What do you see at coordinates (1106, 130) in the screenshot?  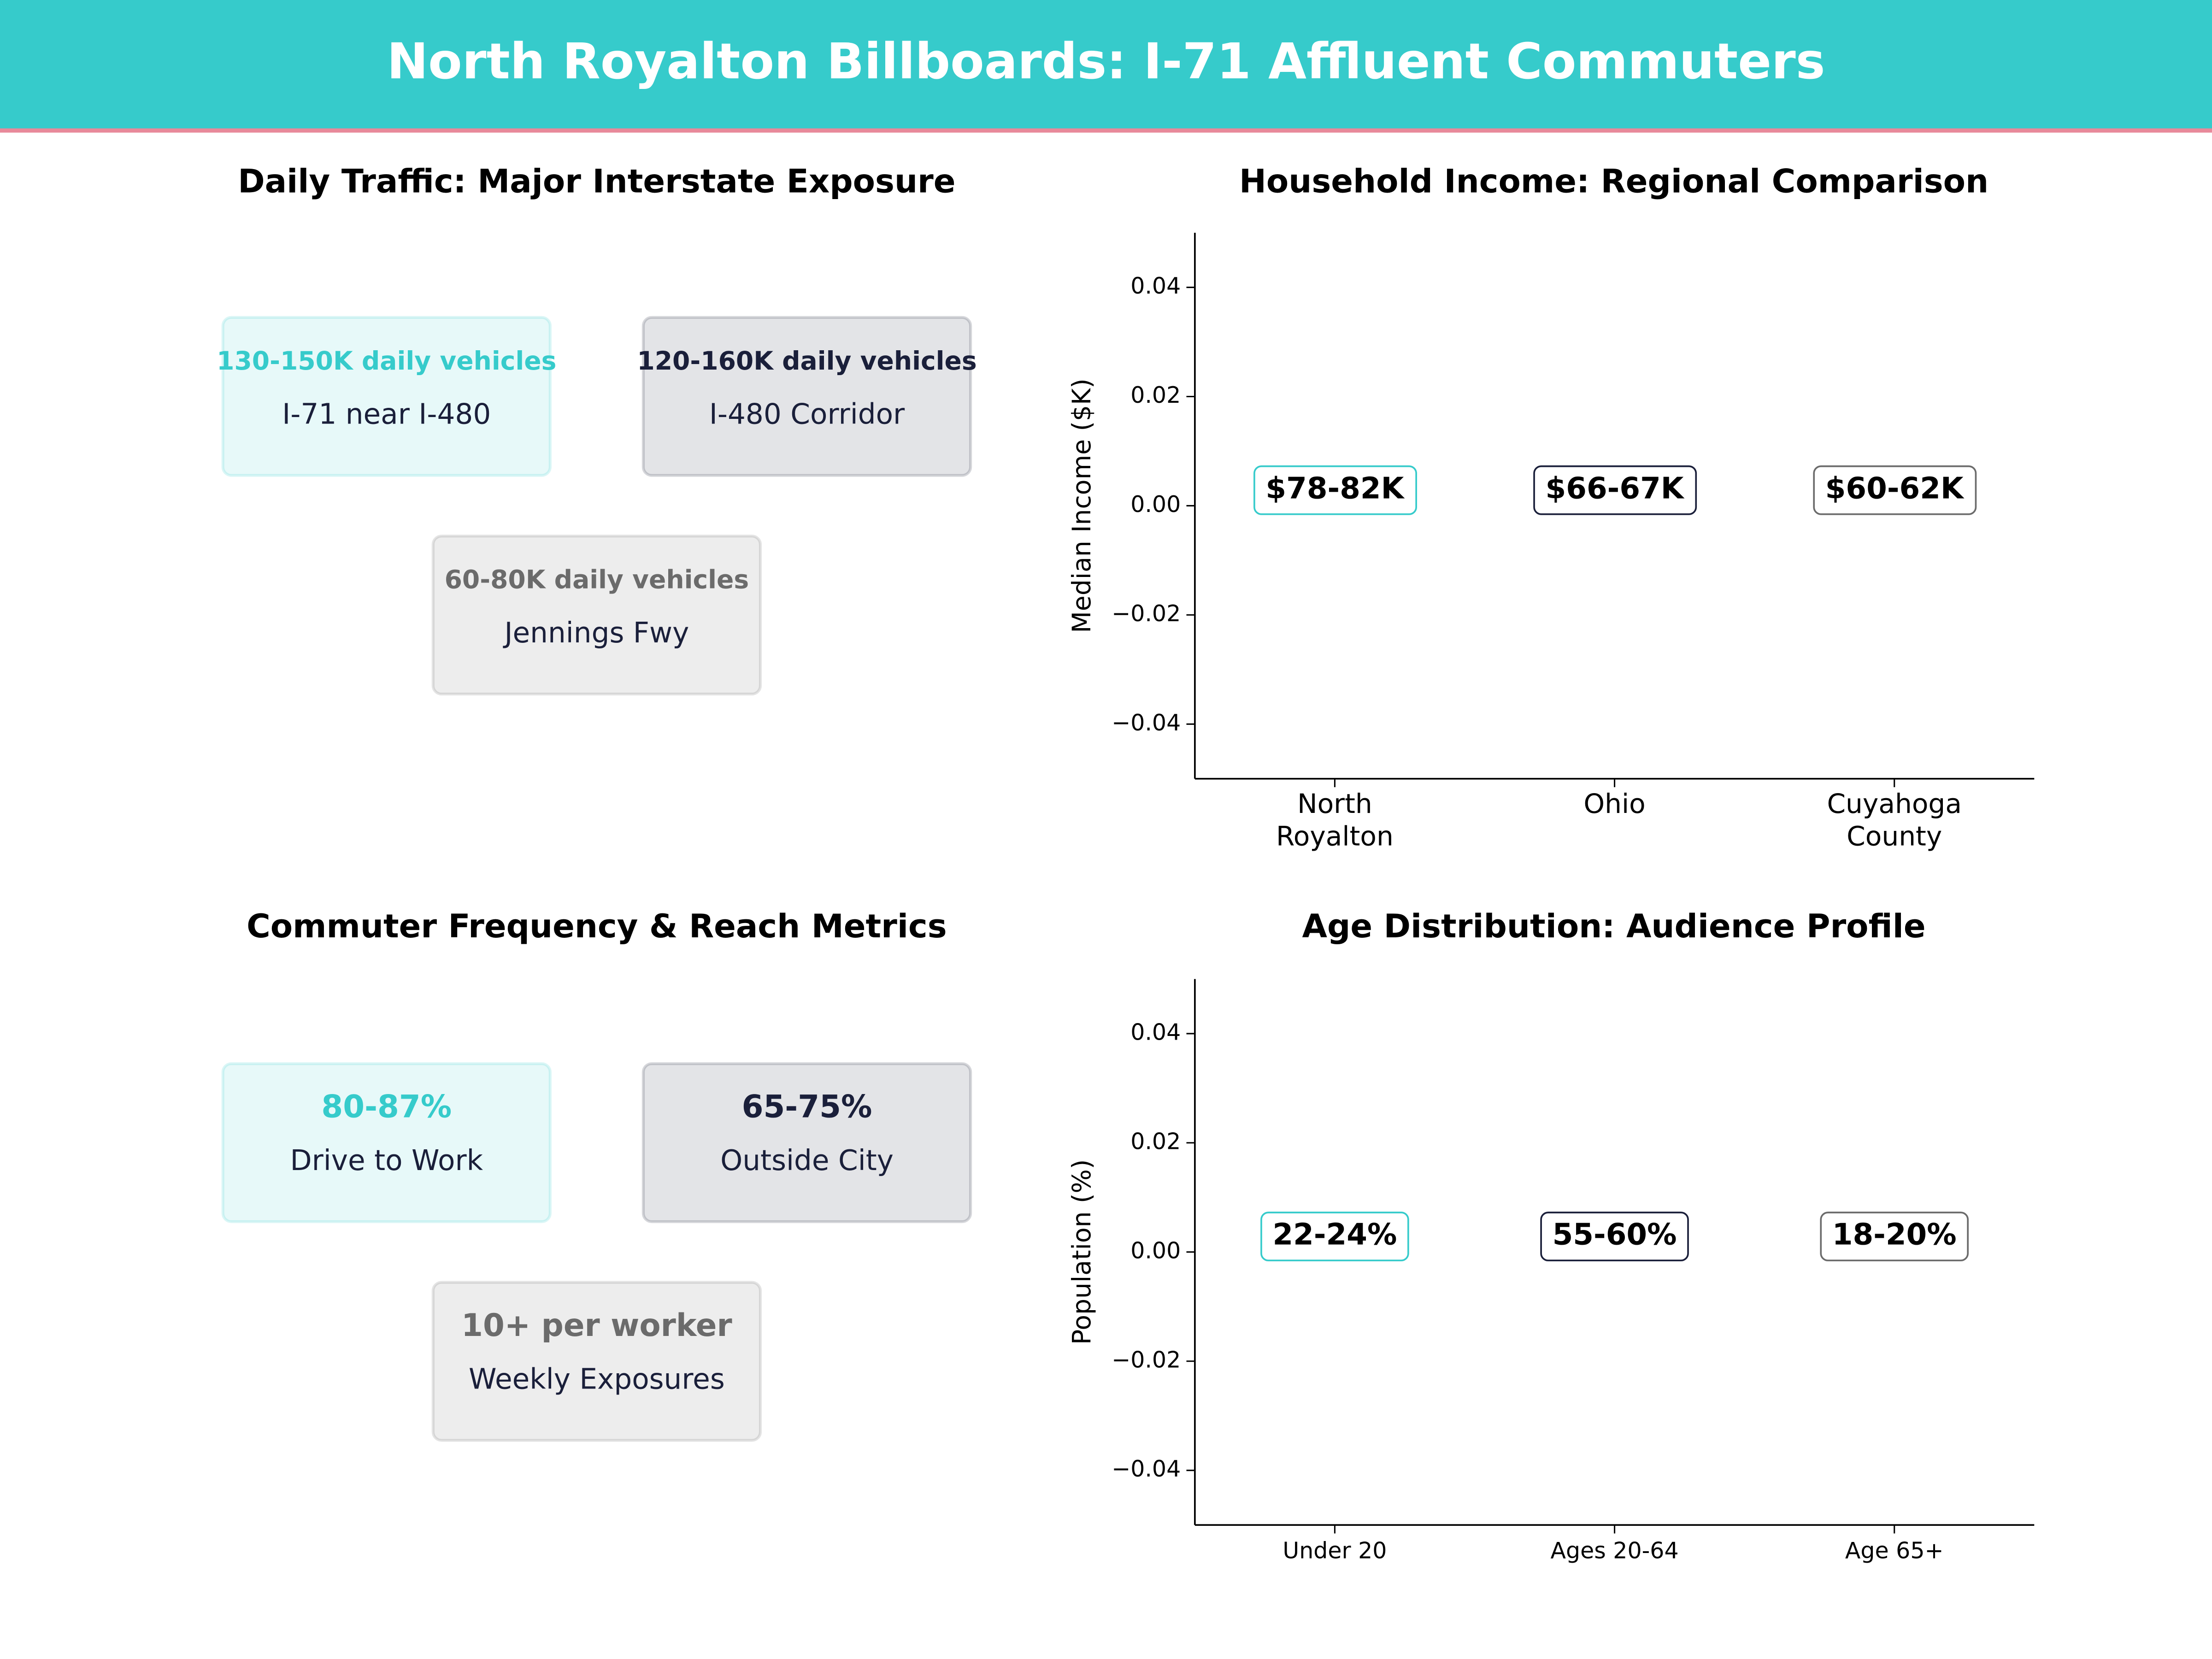 I see `header-rule` at bounding box center [1106, 130].